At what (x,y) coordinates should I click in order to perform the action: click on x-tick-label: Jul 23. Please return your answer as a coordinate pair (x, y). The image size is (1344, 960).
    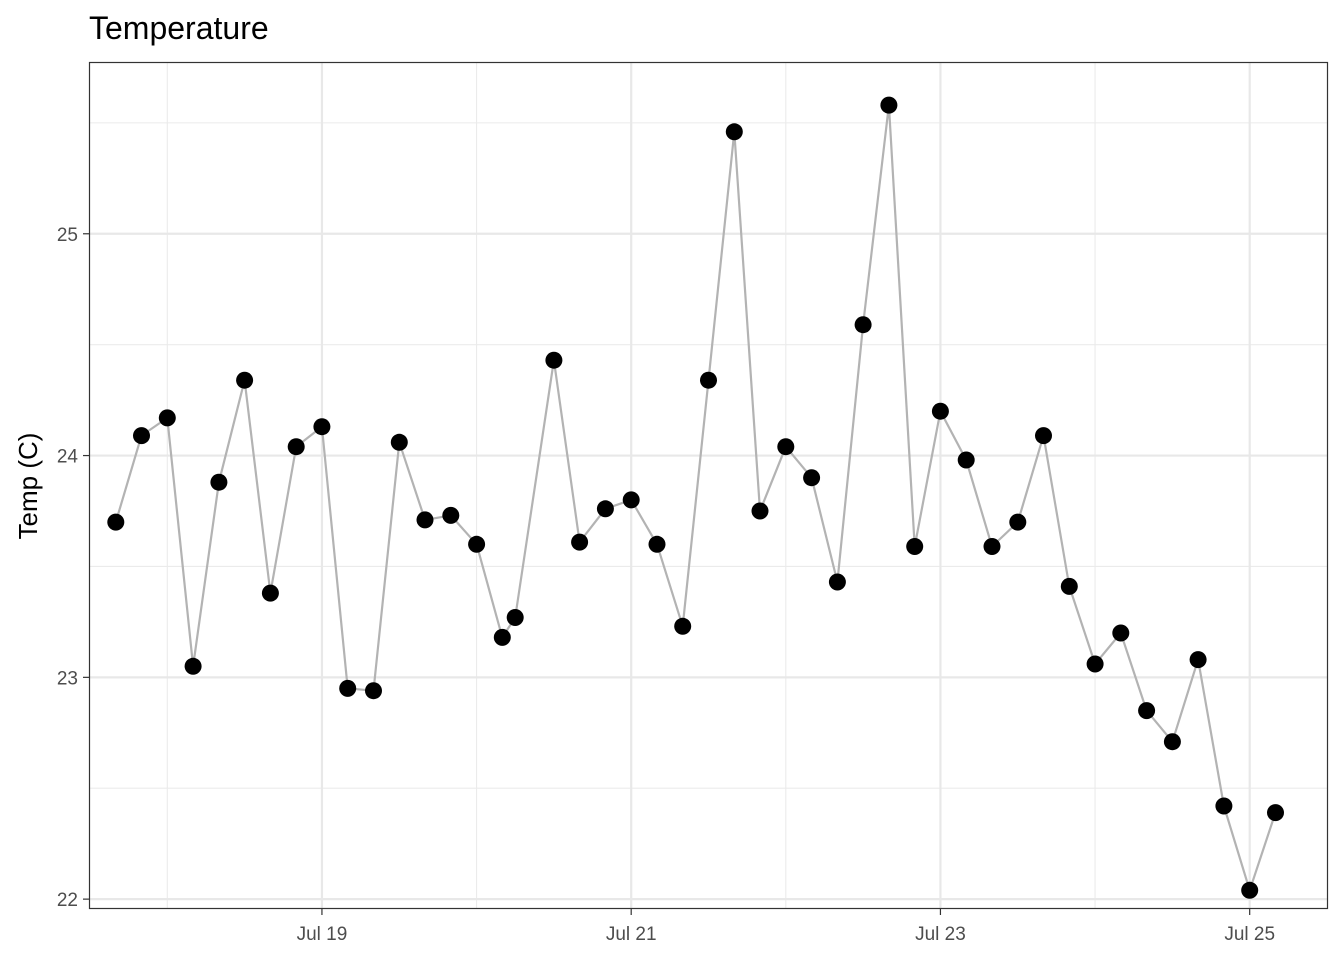
    Looking at the image, I should click on (940, 934).